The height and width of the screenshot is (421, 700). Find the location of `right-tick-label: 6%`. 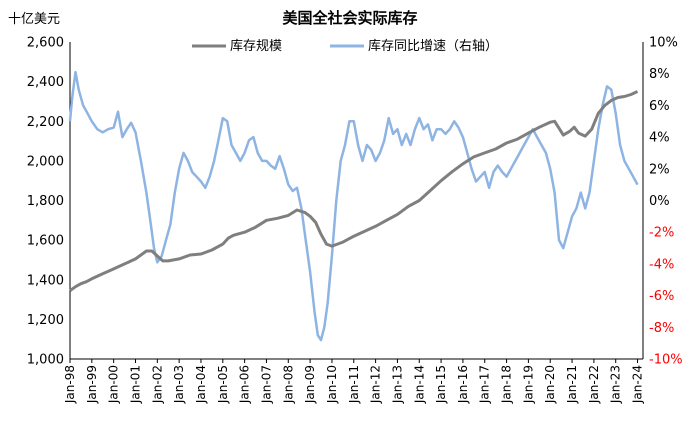

right-tick-label: 6% is located at coordinates (659, 106).